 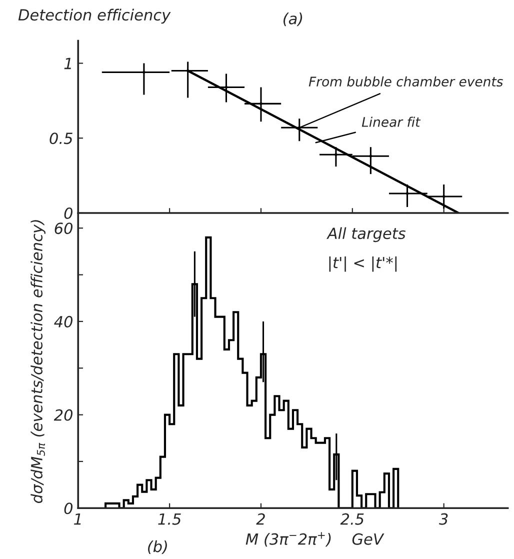 What do you see at coordinates (169, 519) in the screenshot?
I see `x-tick-label: 1.5` at bounding box center [169, 519].